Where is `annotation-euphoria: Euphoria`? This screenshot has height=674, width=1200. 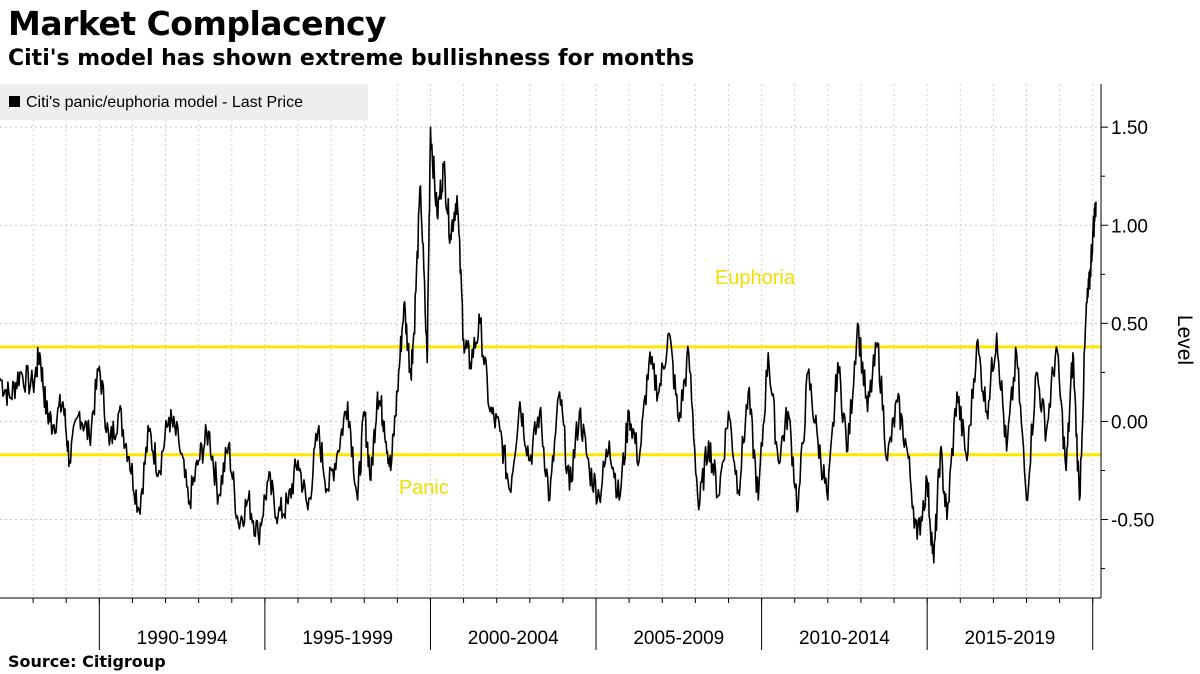 annotation-euphoria: Euphoria is located at coordinates (755, 278).